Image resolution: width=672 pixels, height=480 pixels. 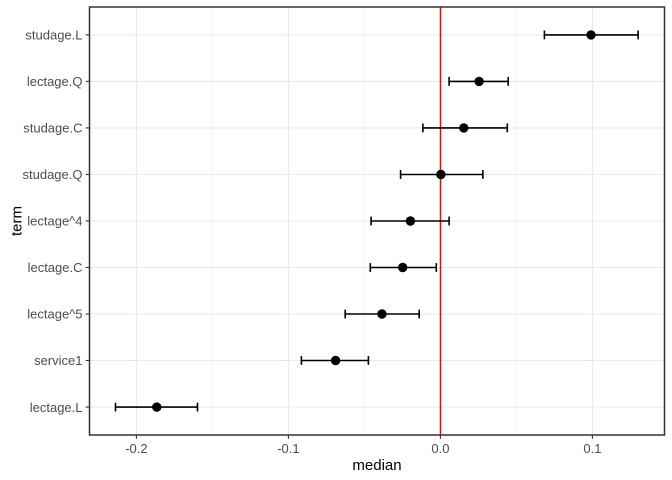 I want to click on svg-text: studage.L, so click(x=53, y=35).